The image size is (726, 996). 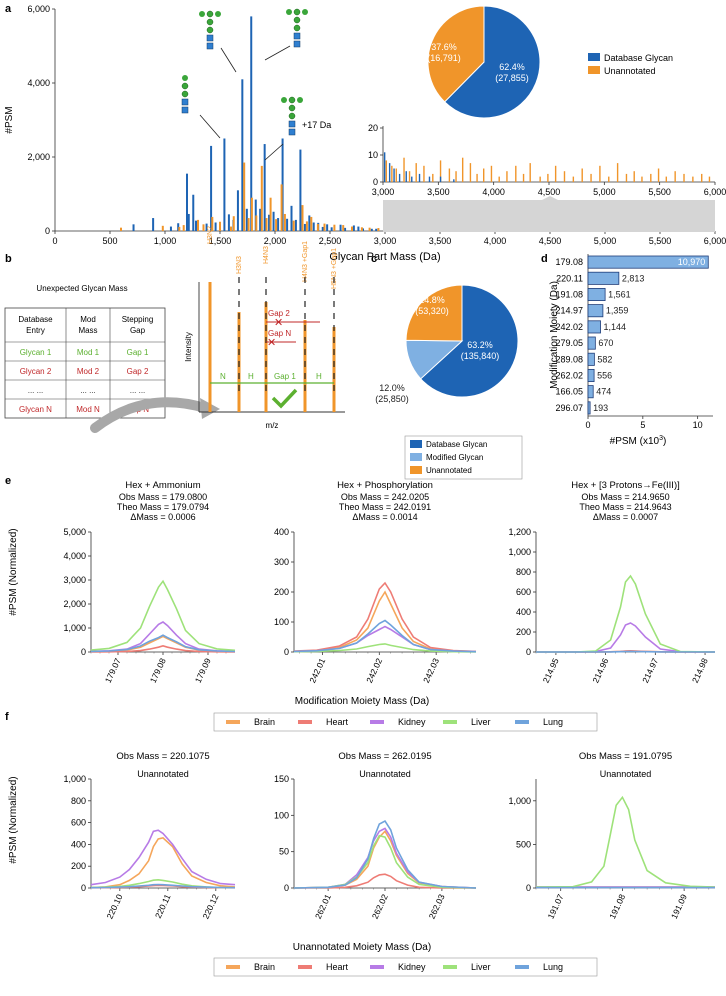 What do you see at coordinates (454, 457) in the screenshot?
I see `legend-label-modified: Modified Glycan` at bounding box center [454, 457].